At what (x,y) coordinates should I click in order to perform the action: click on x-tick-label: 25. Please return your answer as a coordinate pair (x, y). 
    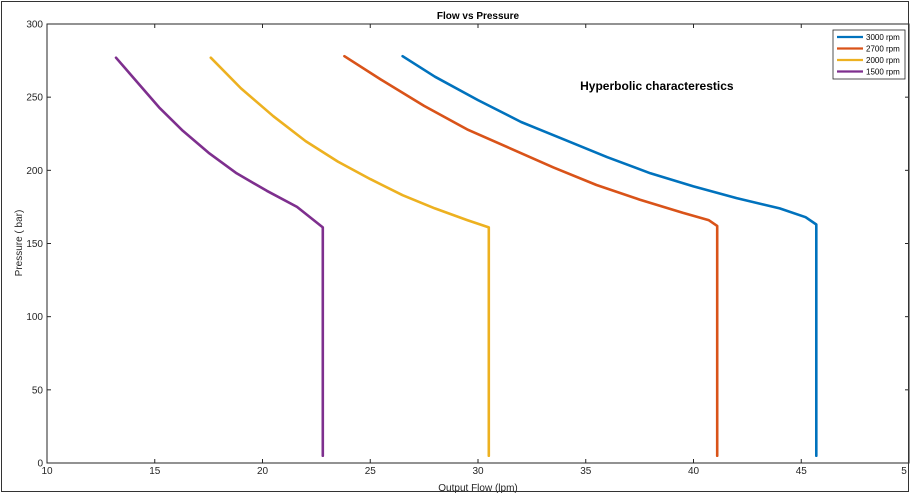
    Looking at the image, I should click on (371, 471).